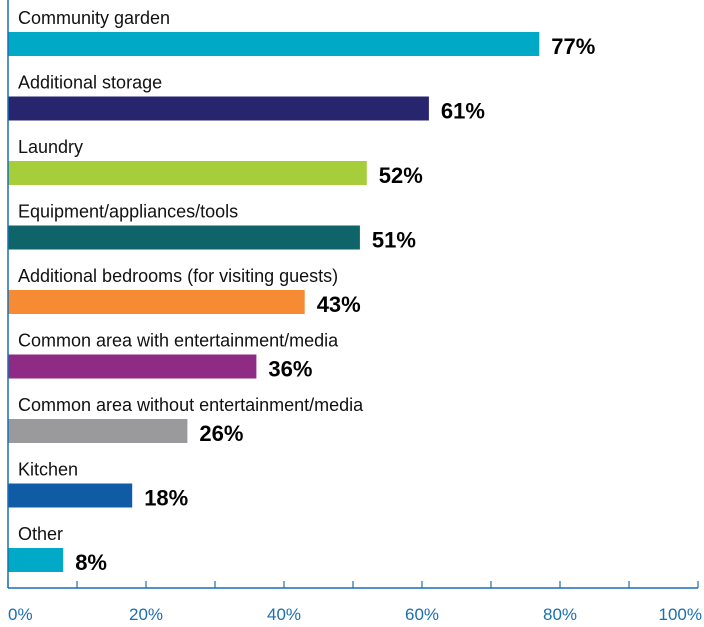 The width and height of the screenshot is (704, 627). What do you see at coordinates (401, 175) in the screenshot?
I see `value-label: 52%` at bounding box center [401, 175].